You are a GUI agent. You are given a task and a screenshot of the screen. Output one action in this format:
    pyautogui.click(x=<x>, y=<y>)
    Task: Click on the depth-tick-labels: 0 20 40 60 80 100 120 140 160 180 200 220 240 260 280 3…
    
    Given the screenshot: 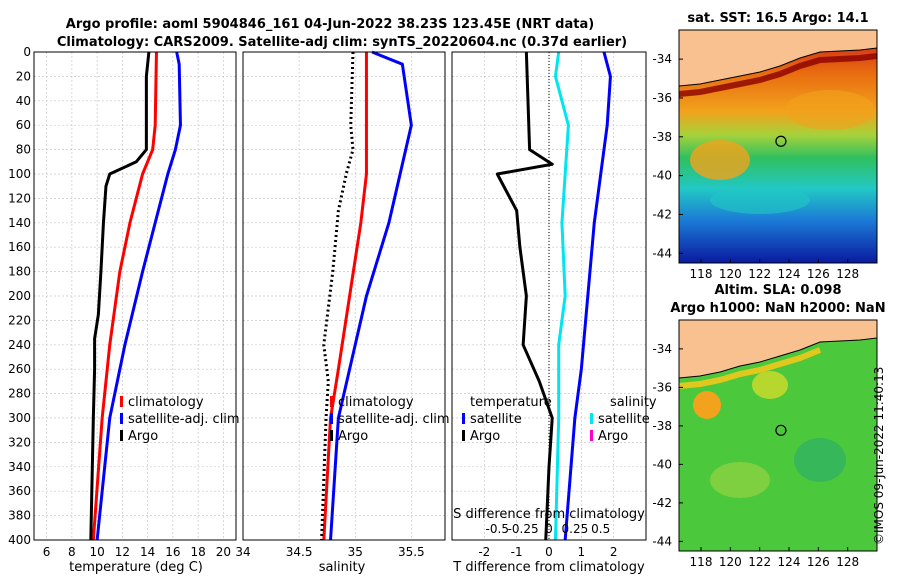 What is the action you would take?
    pyautogui.click(x=19, y=296)
    